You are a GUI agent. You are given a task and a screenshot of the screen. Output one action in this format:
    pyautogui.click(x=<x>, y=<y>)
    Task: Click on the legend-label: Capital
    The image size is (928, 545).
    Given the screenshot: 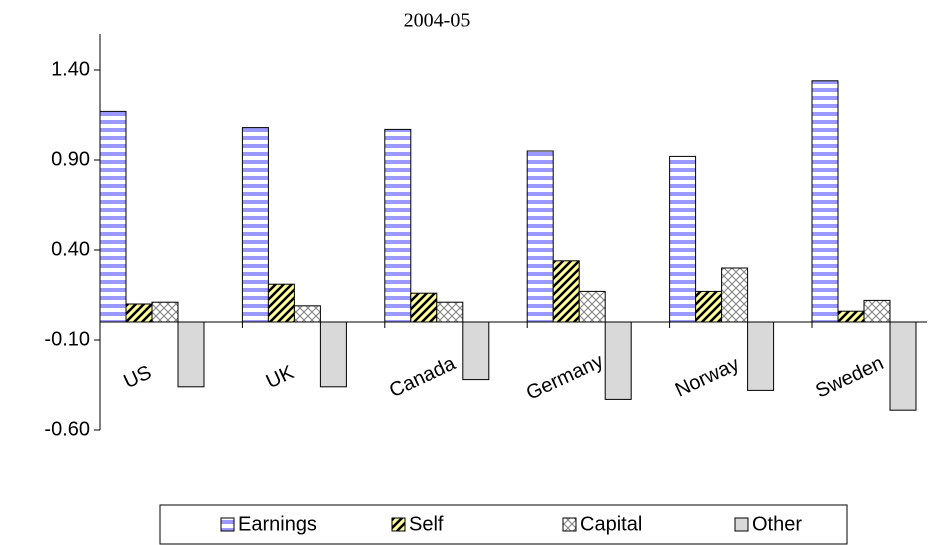 What is the action you would take?
    pyautogui.click(x=611, y=524)
    